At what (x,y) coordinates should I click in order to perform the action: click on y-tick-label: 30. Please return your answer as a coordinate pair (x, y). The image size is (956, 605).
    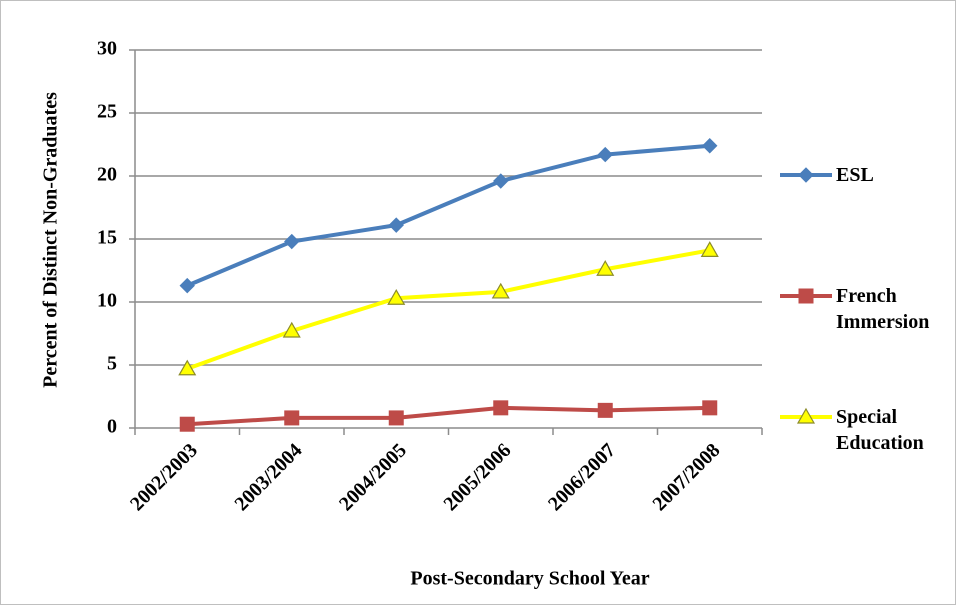
    Looking at the image, I should click on (107, 49).